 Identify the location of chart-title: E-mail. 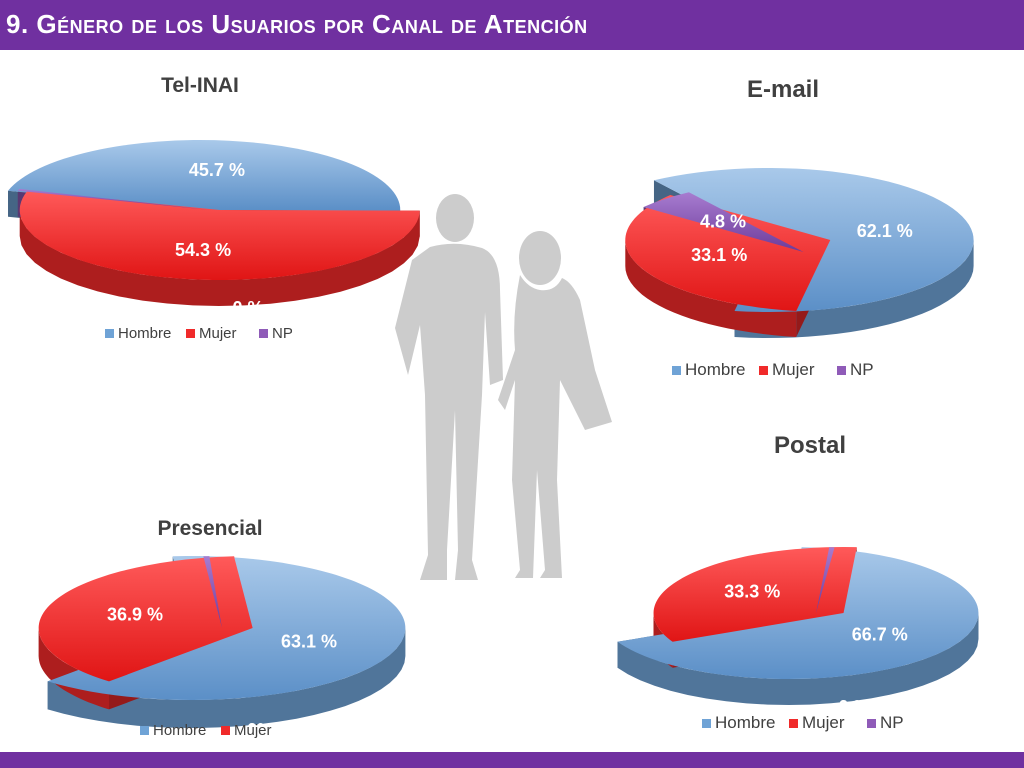
(783, 89).